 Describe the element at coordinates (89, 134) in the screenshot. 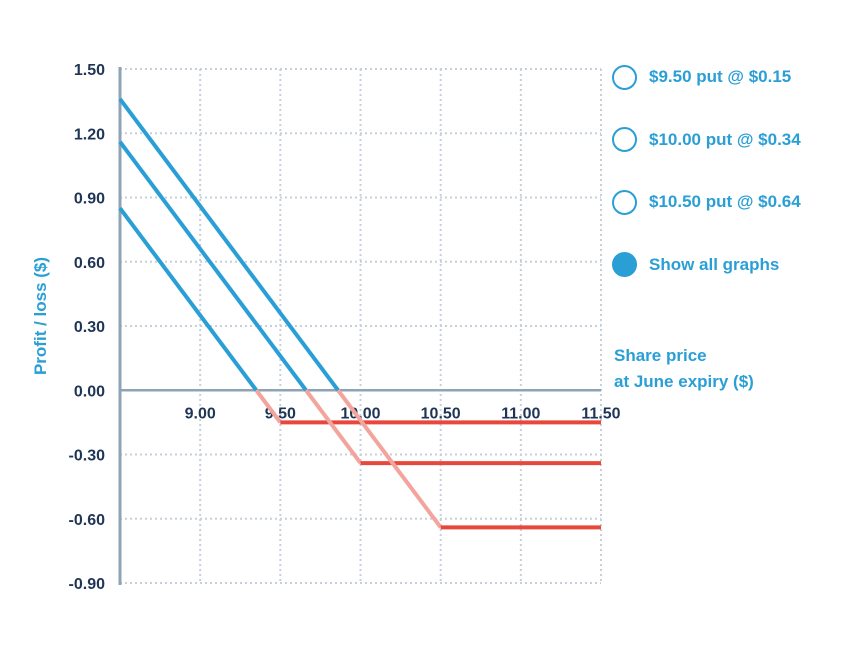

I see `y-tick-label: 1.20` at that location.